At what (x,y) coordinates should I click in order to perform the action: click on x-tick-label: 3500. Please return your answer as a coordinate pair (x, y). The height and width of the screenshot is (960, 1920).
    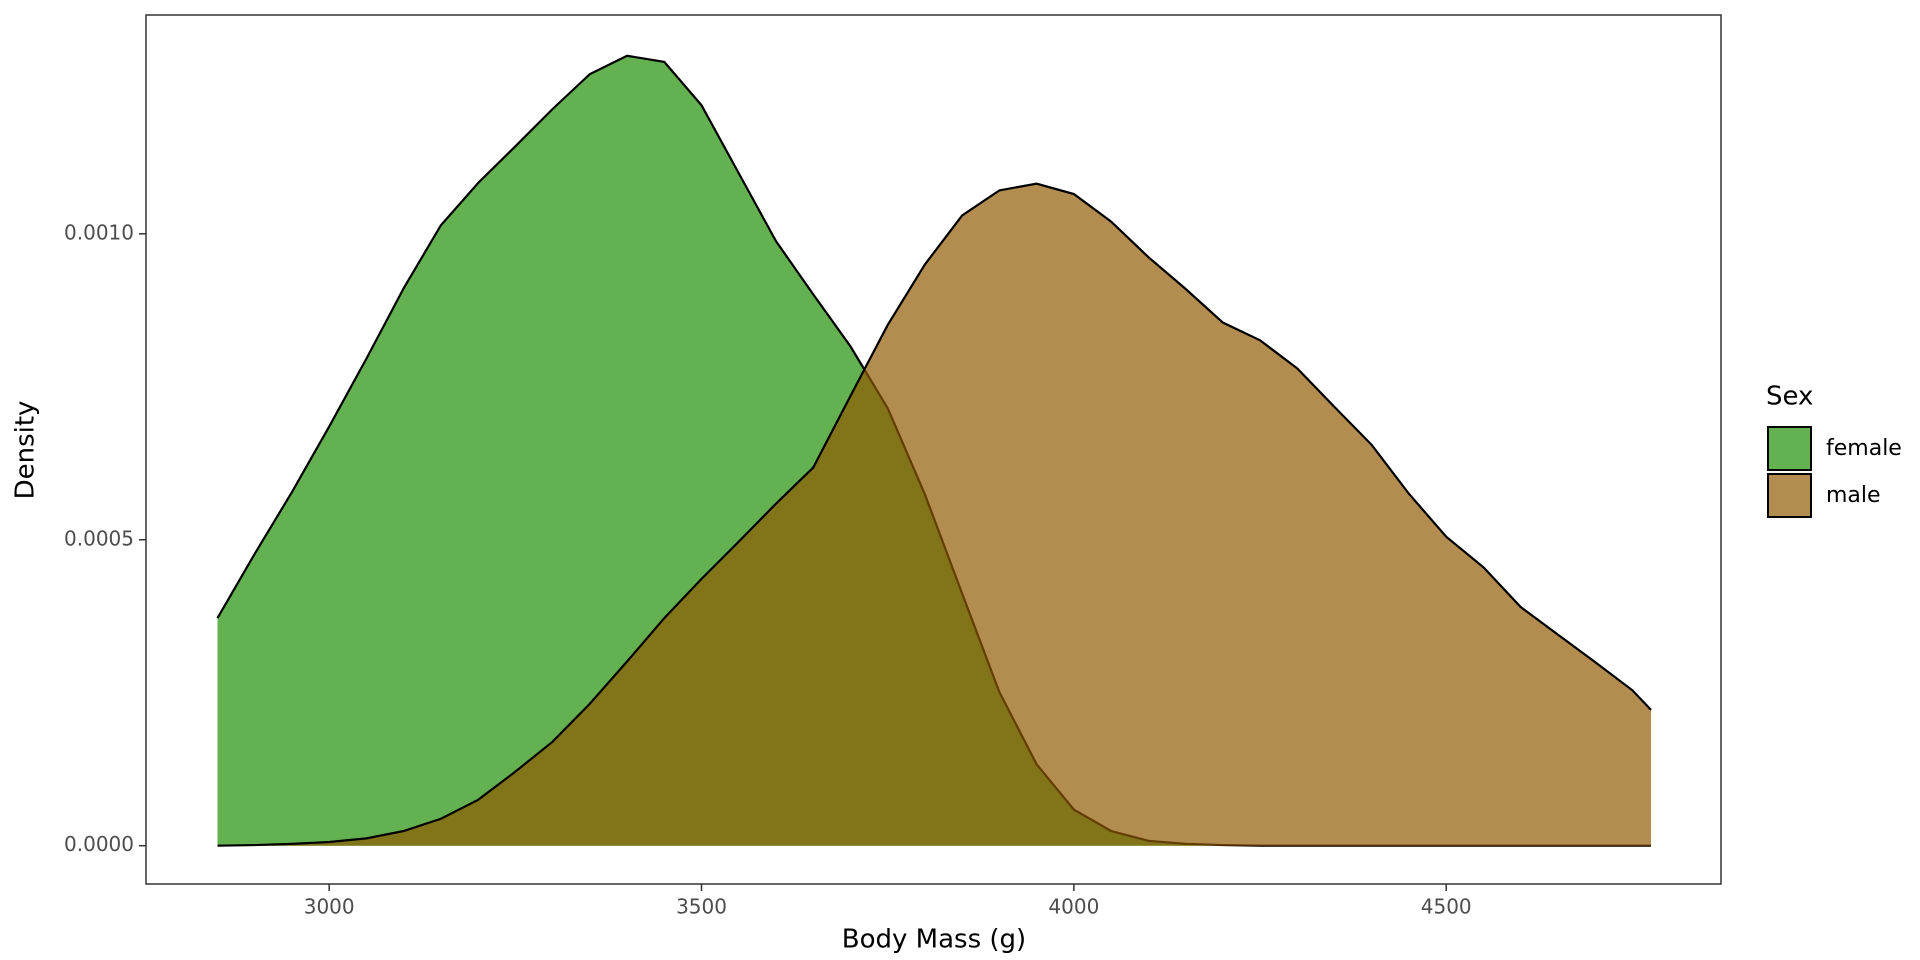
    Looking at the image, I should click on (701, 907).